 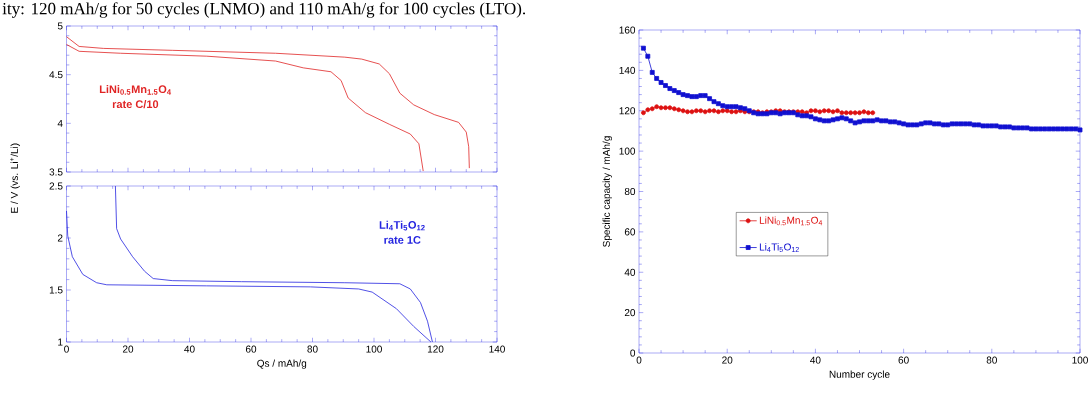 I want to click on y-tick-label: 2.5, so click(x=56, y=186).